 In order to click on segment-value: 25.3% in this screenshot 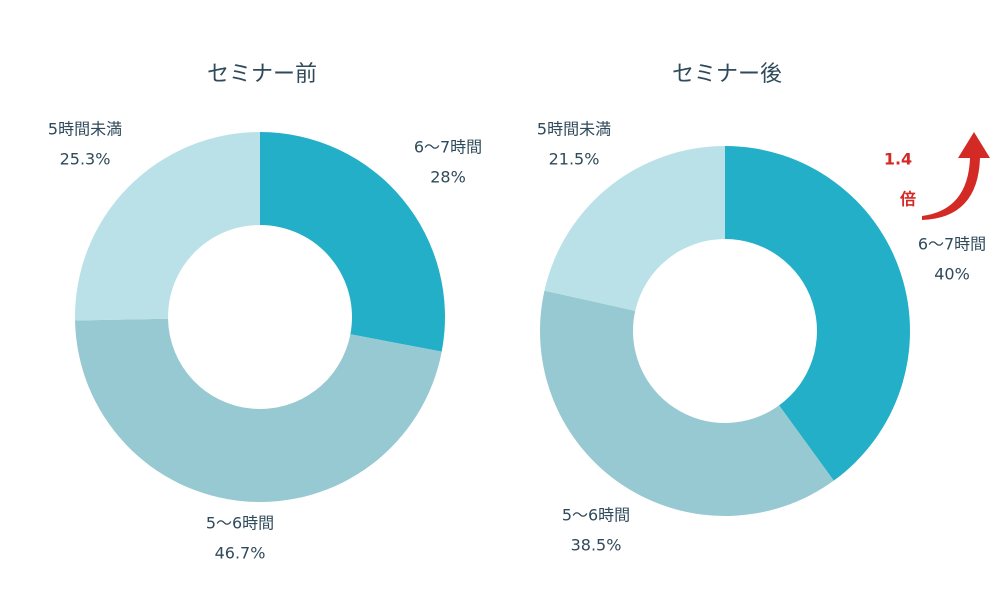, I will do `click(85, 159)`.